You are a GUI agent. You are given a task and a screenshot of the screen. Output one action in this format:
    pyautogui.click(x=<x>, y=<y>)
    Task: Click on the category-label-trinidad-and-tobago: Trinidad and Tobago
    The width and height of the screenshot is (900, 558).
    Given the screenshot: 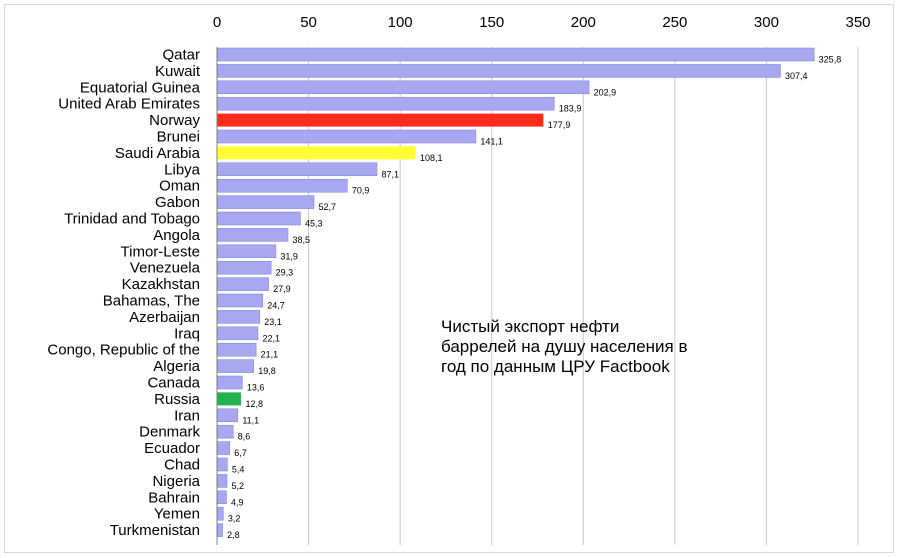 What is the action you would take?
    pyautogui.click(x=132, y=219)
    